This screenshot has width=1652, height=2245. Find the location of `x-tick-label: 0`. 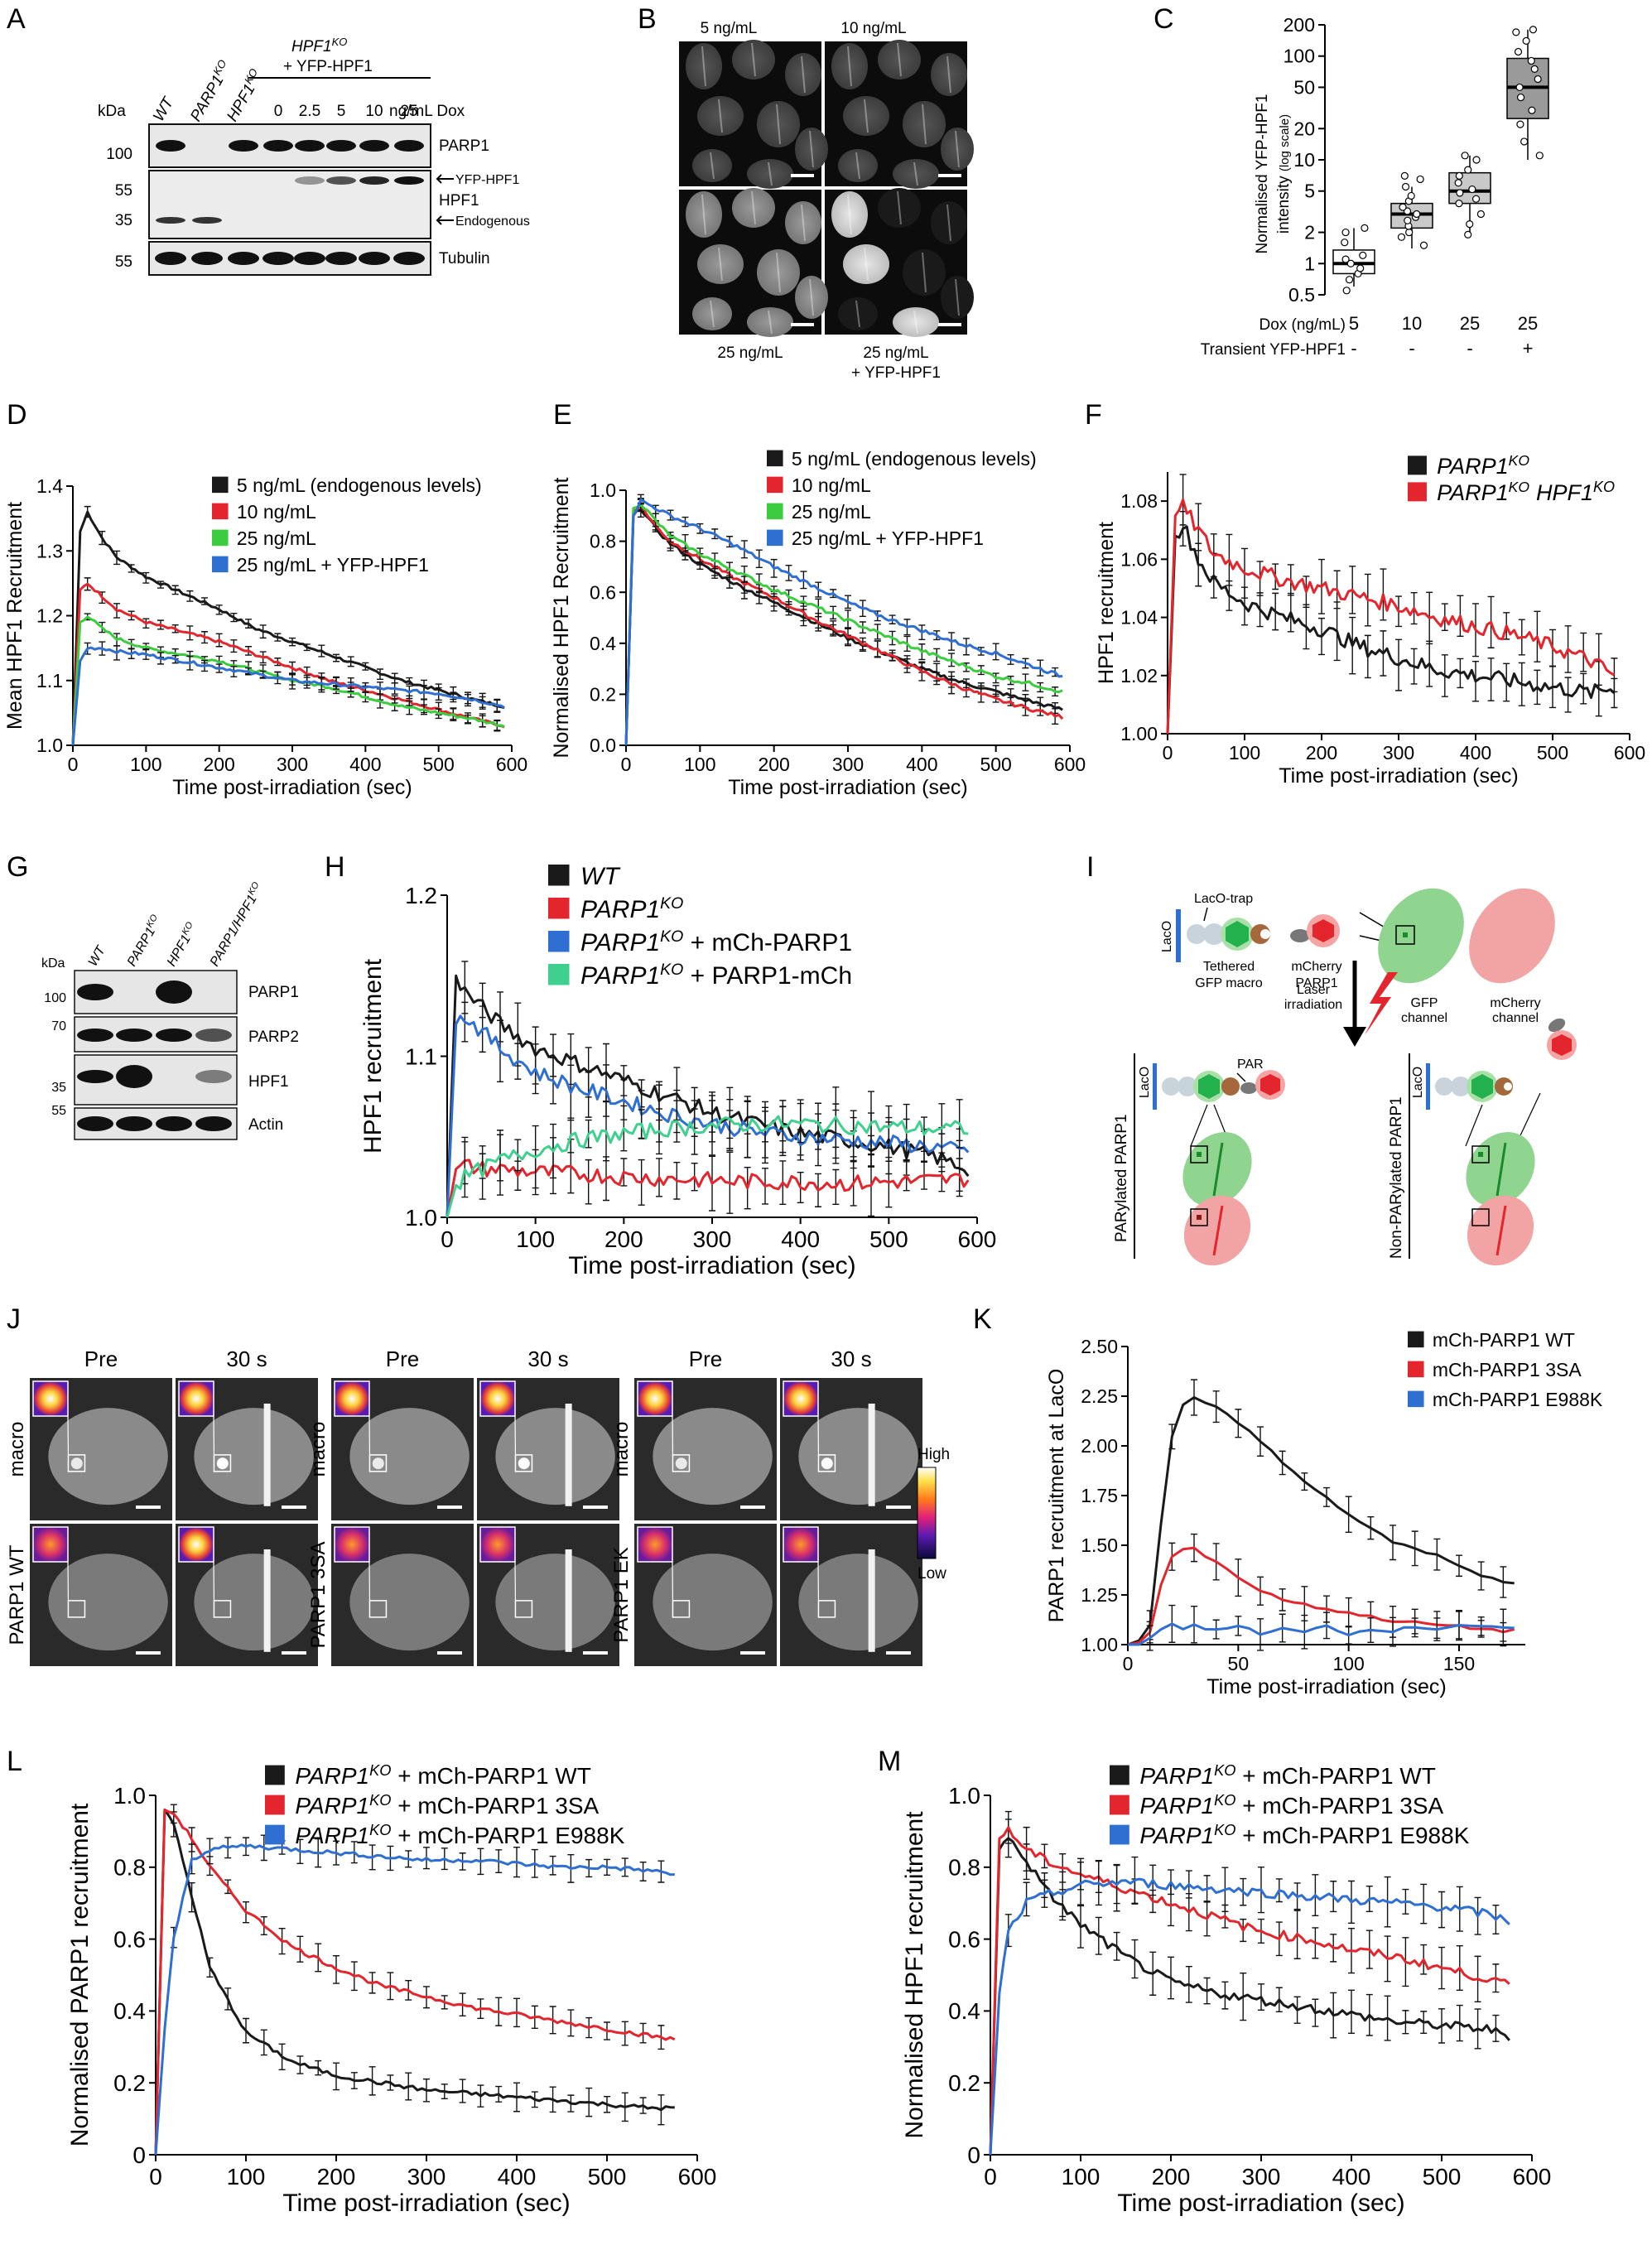

x-tick-label: 0 is located at coordinates (447, 1239).